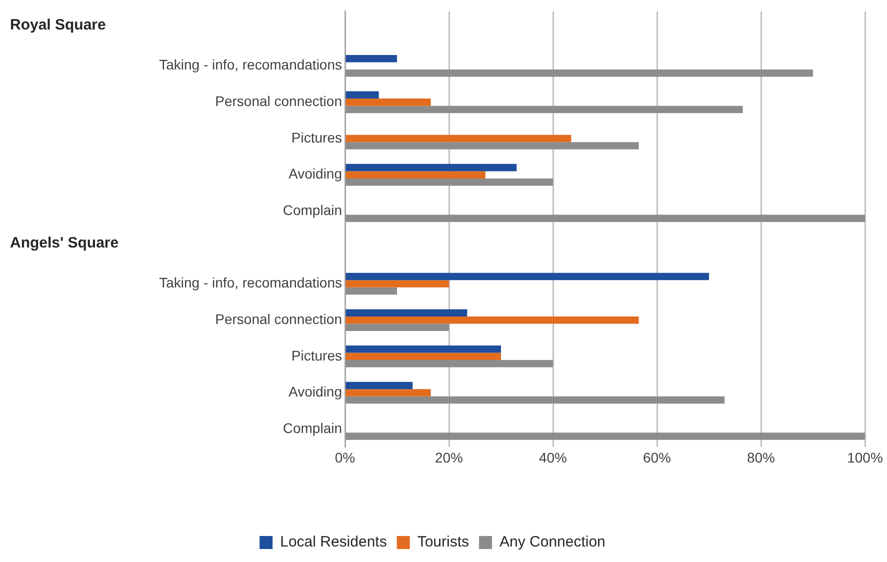 The height and width of the screenshot is (562, 887). Describe the element at coordinates (449, 457) in the screenshot. I see `x-tick-label: 20%` at that location.